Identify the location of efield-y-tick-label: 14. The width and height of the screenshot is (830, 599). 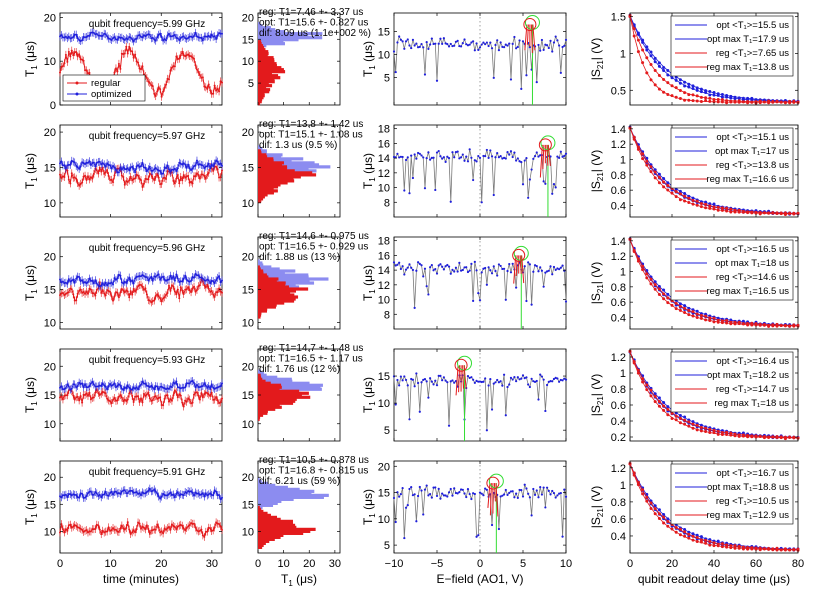
(384, 271).